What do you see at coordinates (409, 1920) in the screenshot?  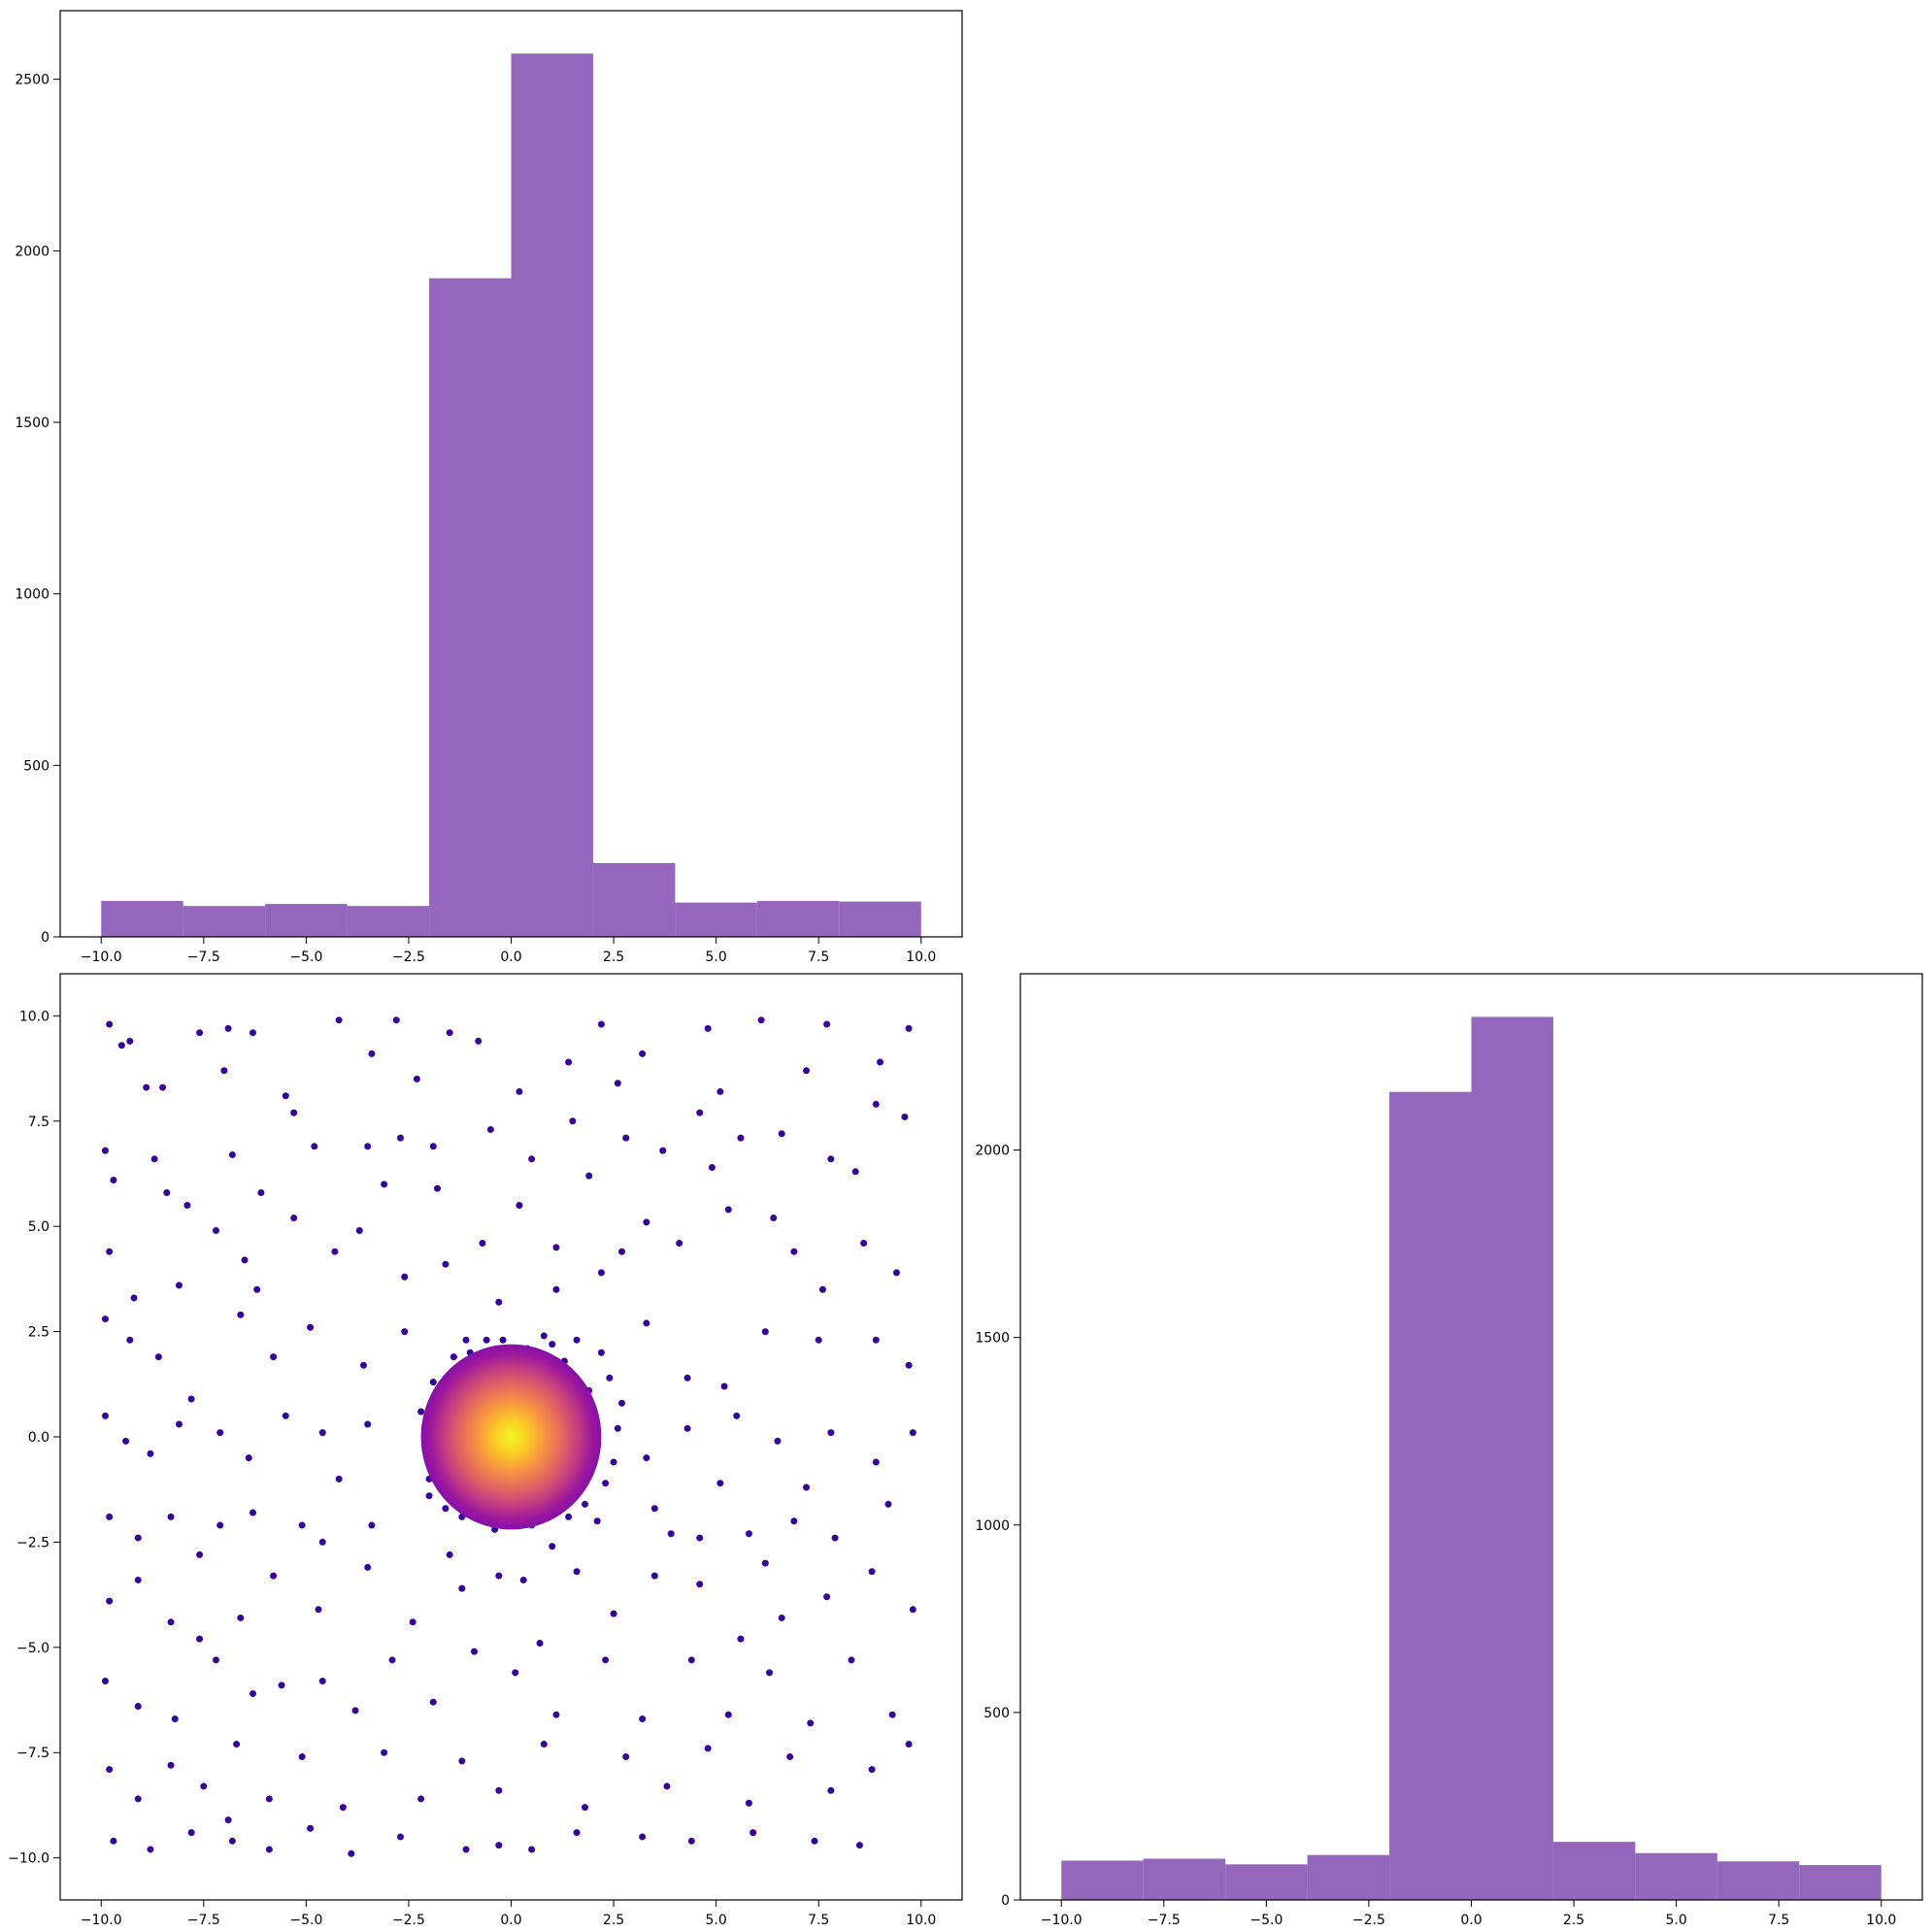 I see `x-tick-label: −2.5` at bounding box center [409, 1920].